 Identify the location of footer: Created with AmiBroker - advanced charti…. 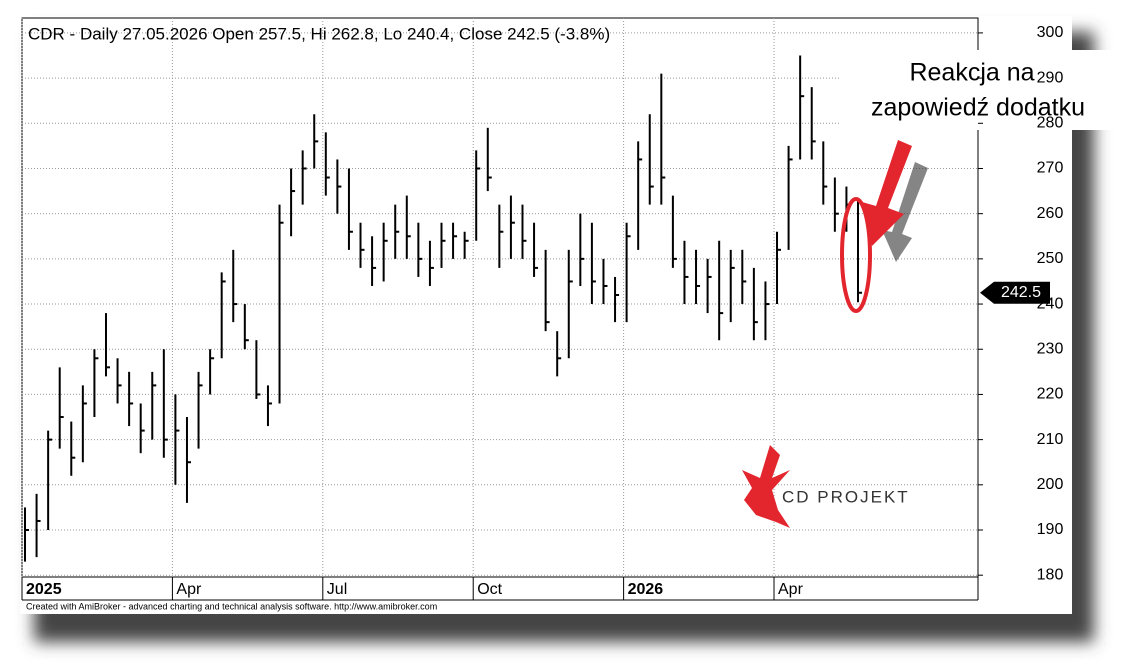
(231, 606).